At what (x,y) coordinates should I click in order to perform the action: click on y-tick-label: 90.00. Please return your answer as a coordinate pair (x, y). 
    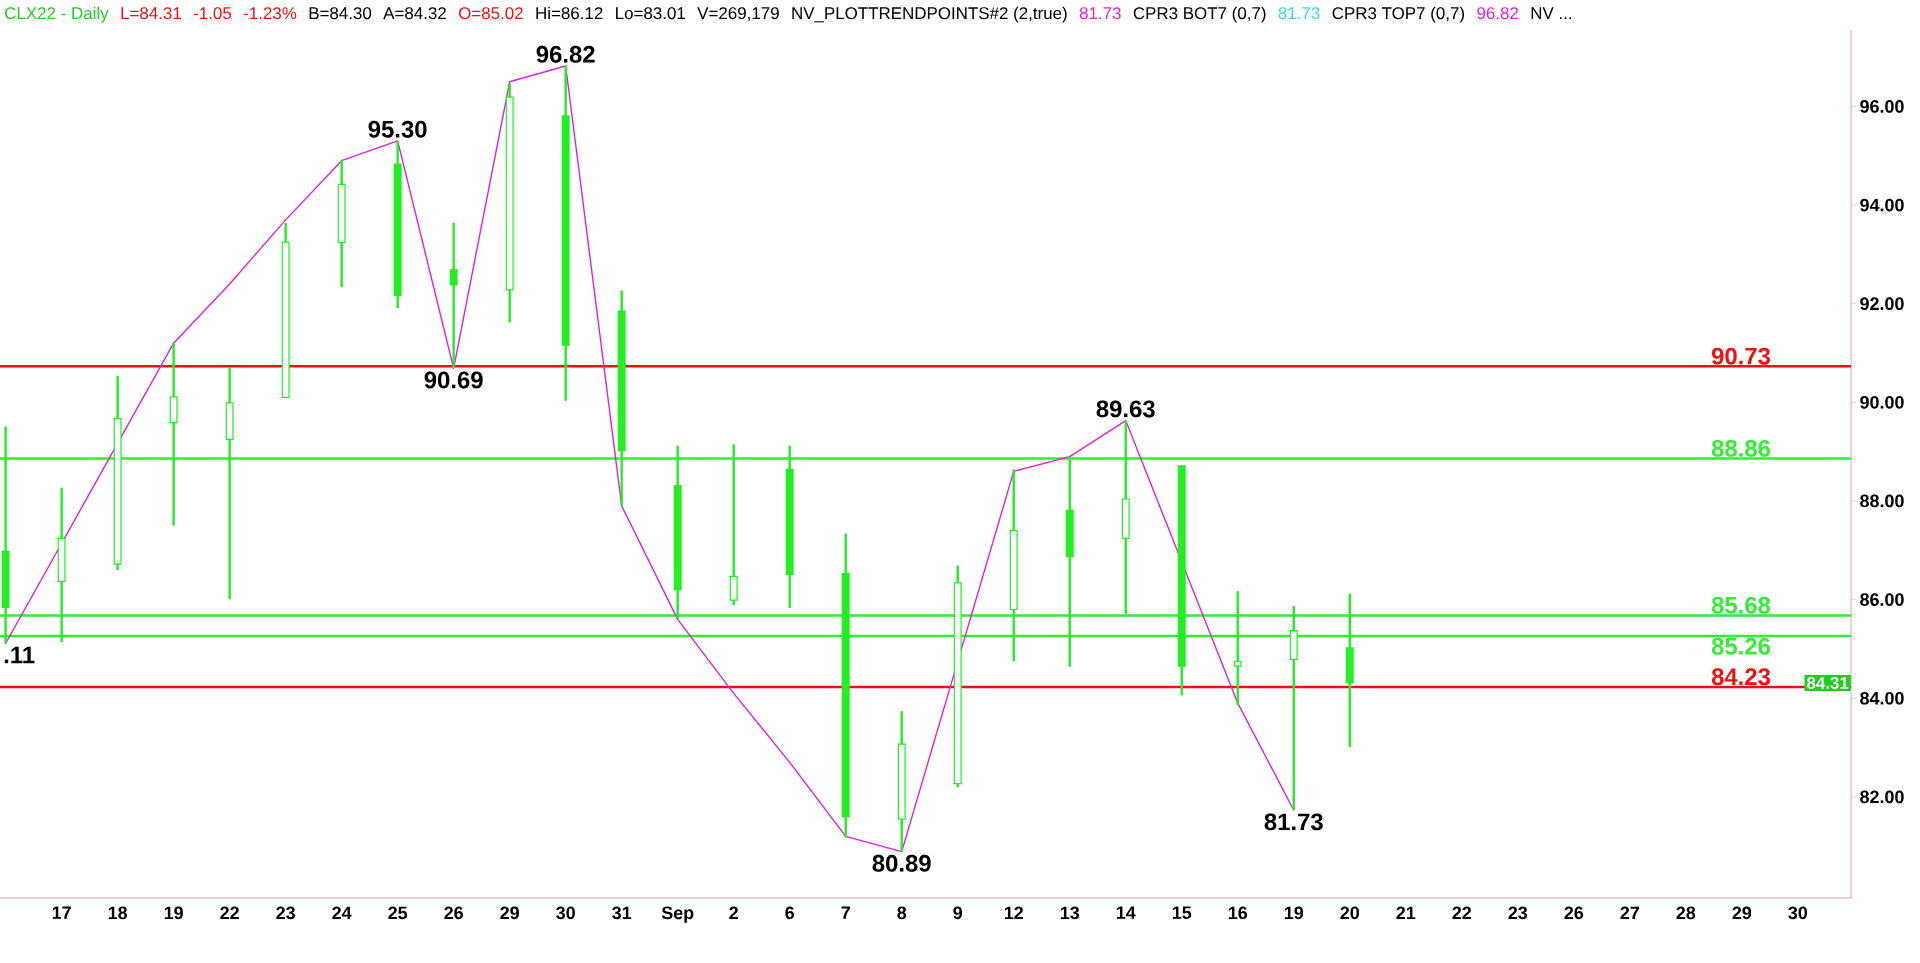
    Looking at the image, I should click on (1882, 402).